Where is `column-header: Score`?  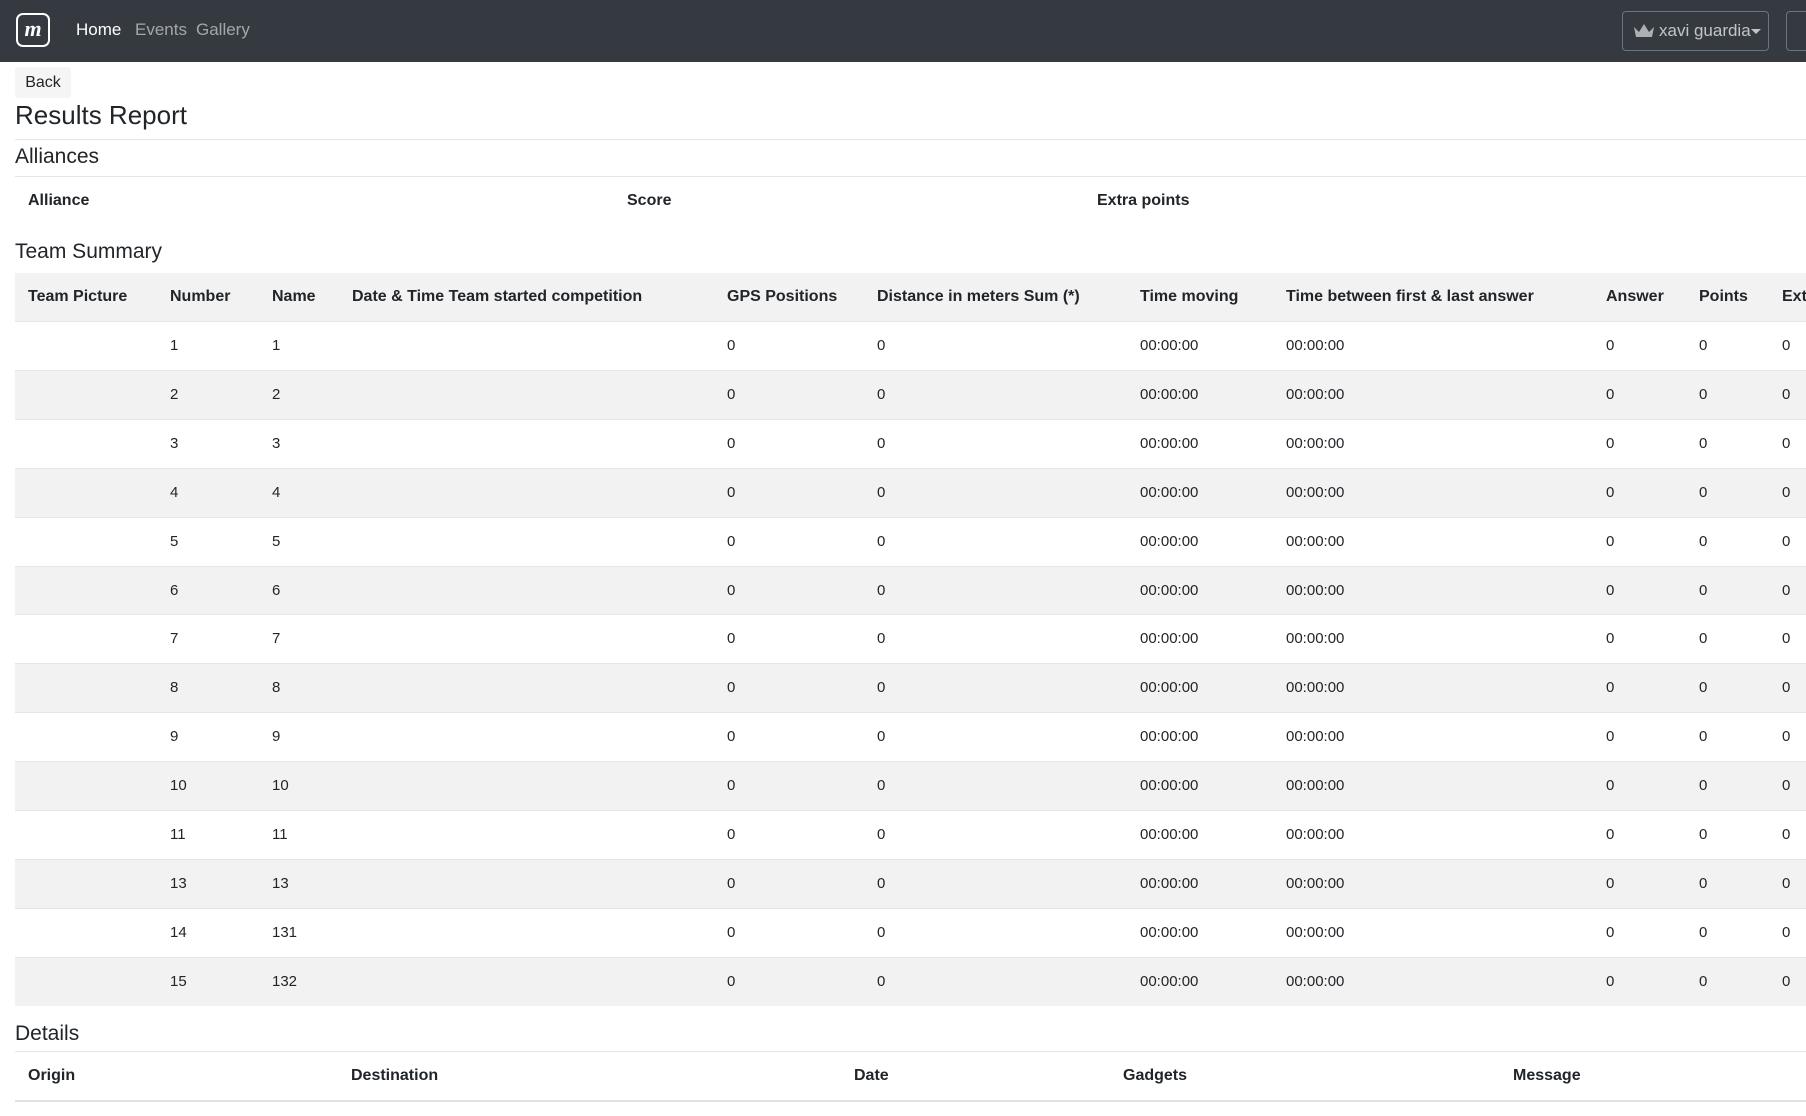 column-header: Score is located at coordinates (649, 200).